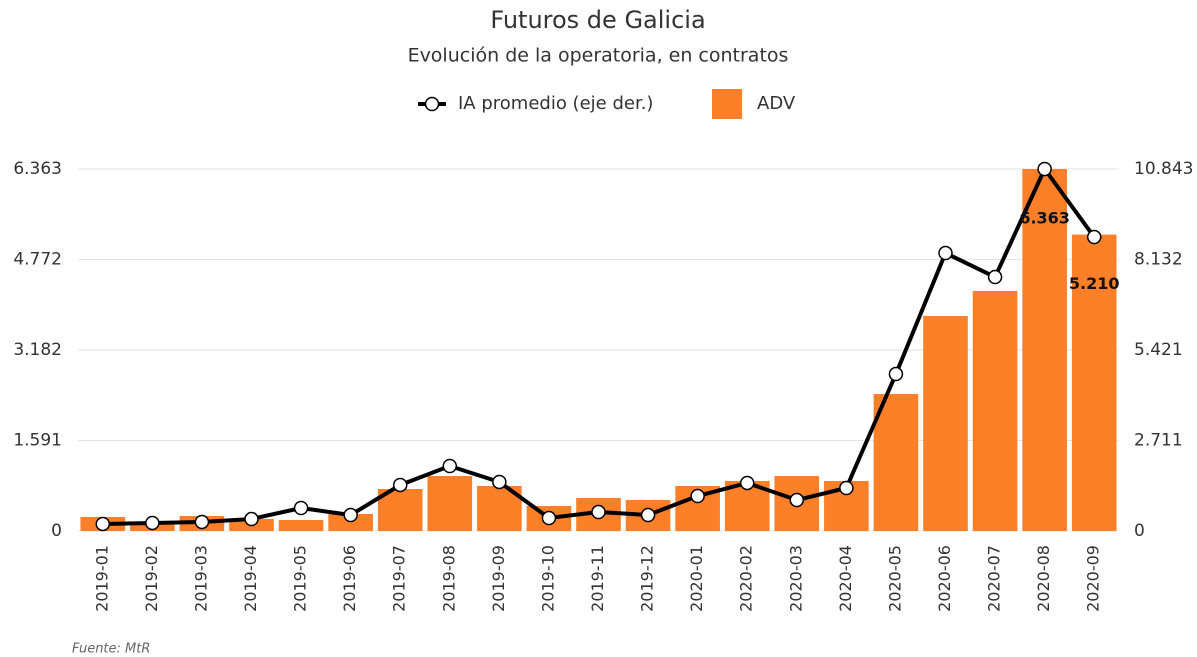  What do you see at coordinates (37, 260) in the screenshot?
I see `y-tick-label: 4.772` at bounding box center [37, 260].